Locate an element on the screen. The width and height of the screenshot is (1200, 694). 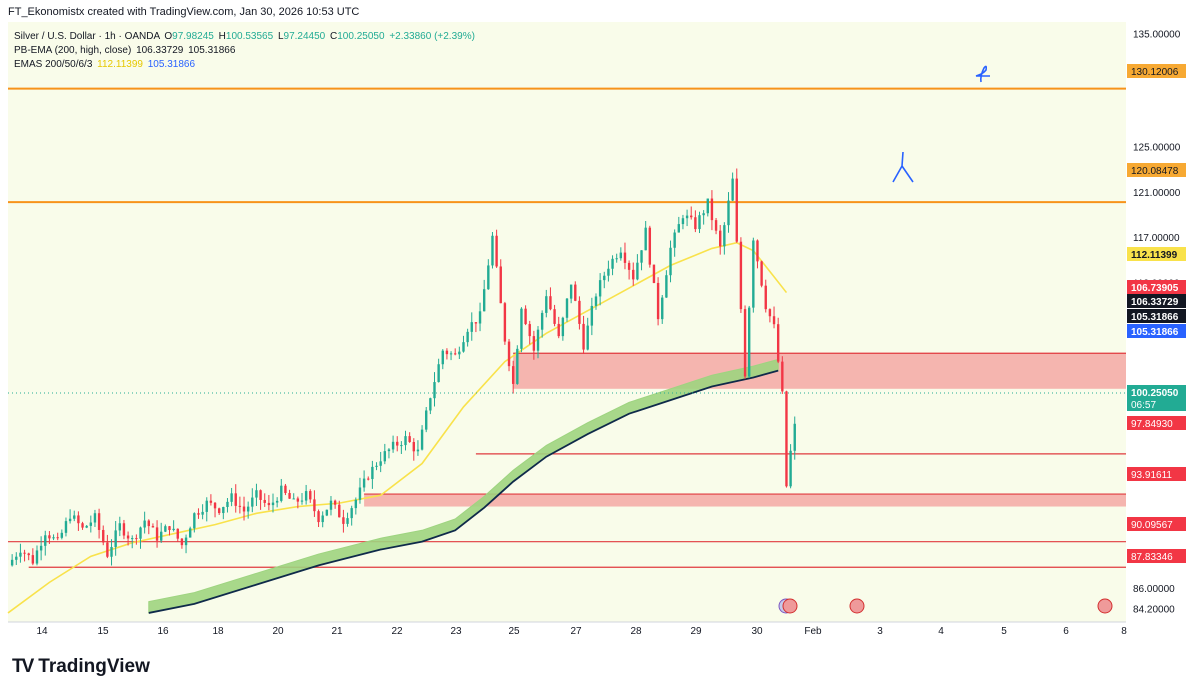
time-tick-label: 29 is located at coordinates (696, 631).